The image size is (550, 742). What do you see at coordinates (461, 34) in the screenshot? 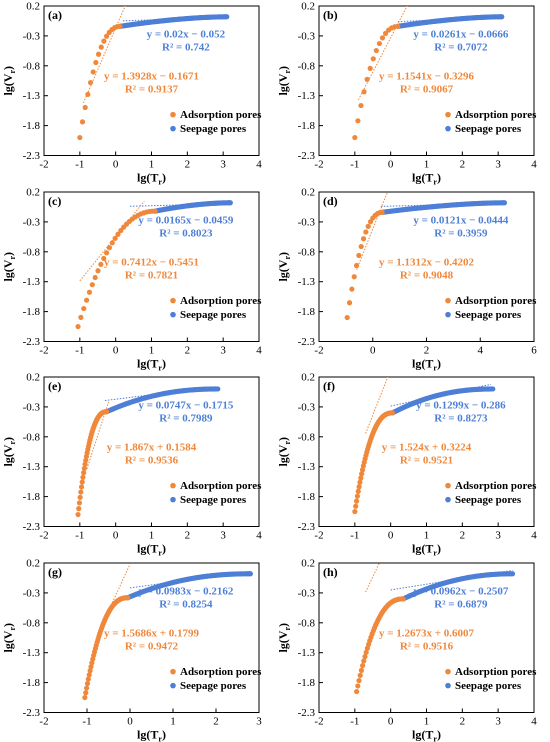
I see `seepage-equation: y = 0.0261x − 0.0666` at bounding box center [461, 34].